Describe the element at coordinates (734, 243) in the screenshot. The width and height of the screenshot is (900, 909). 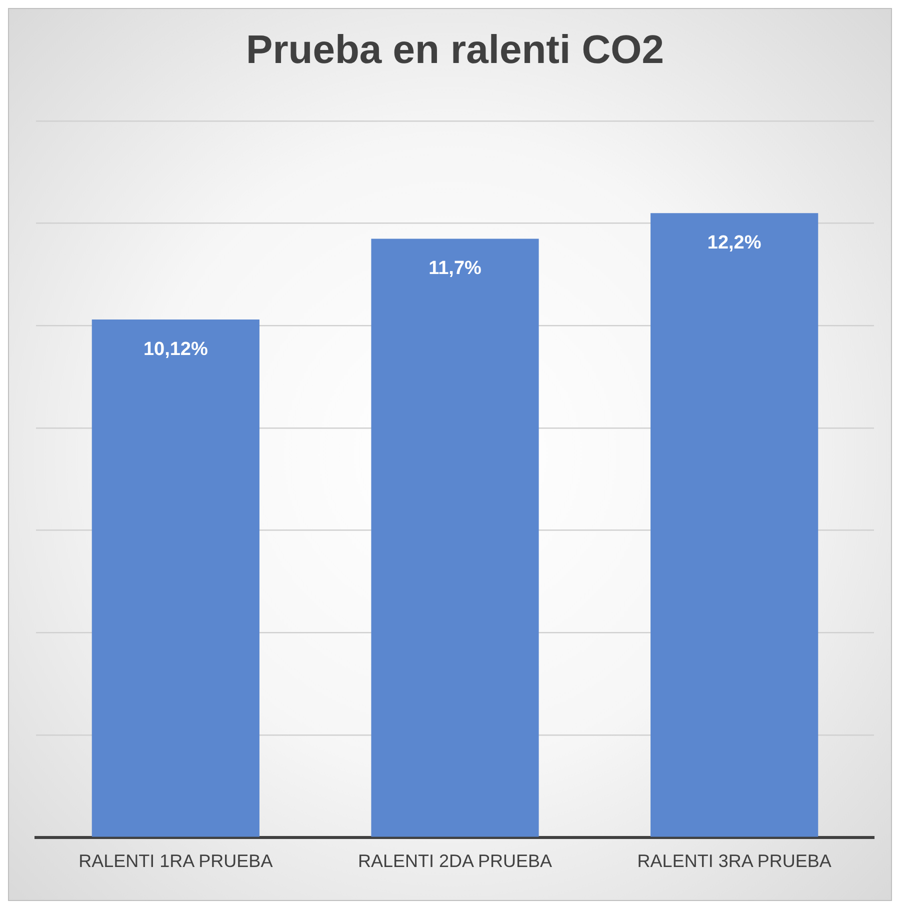
I see `data-label: 12,2%` at that location.